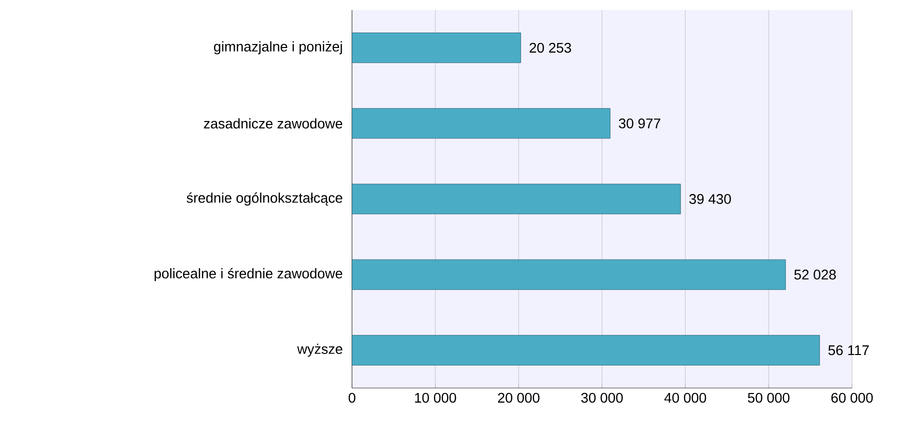 This screenshot has height=425, width=910. I want to click on data-label: 52 028, so click(815, 275).